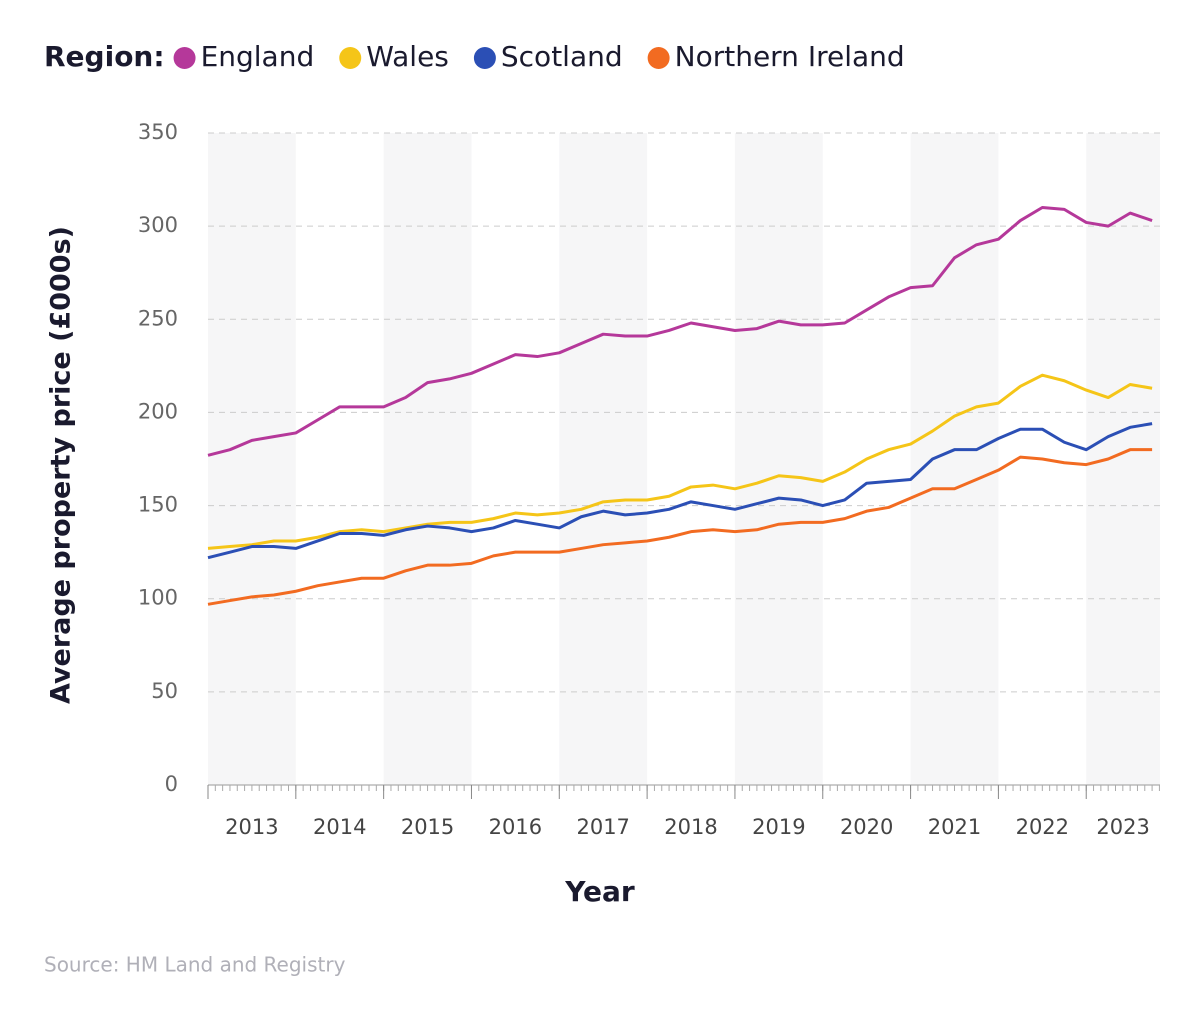 The height and width of the screenshot is (1017, 1200). I want to click on x-tick-label: 2020, so click(866, 827).